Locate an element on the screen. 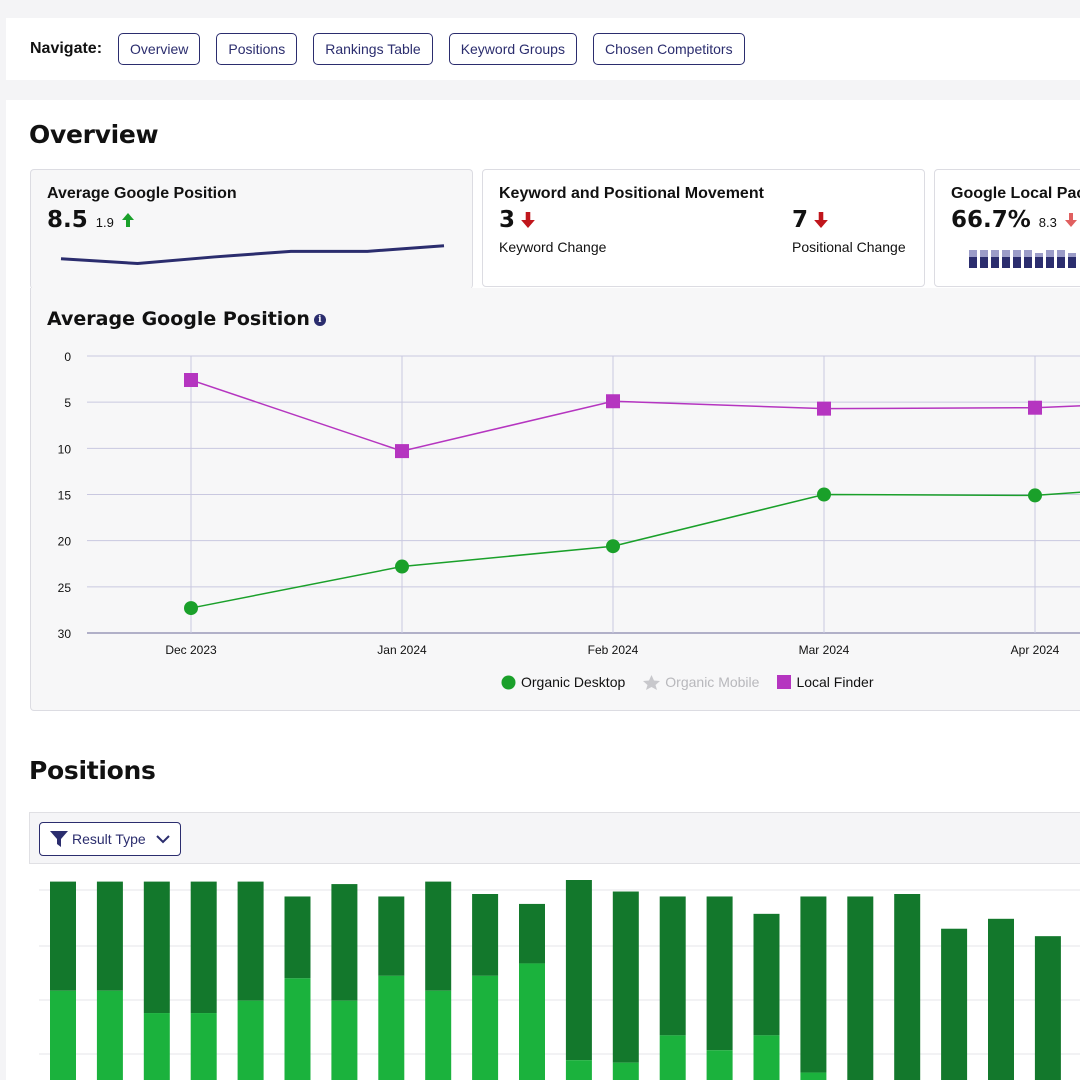  nav-keyword-groups-button: Keyword Groups is located at coordinates (512, 49).